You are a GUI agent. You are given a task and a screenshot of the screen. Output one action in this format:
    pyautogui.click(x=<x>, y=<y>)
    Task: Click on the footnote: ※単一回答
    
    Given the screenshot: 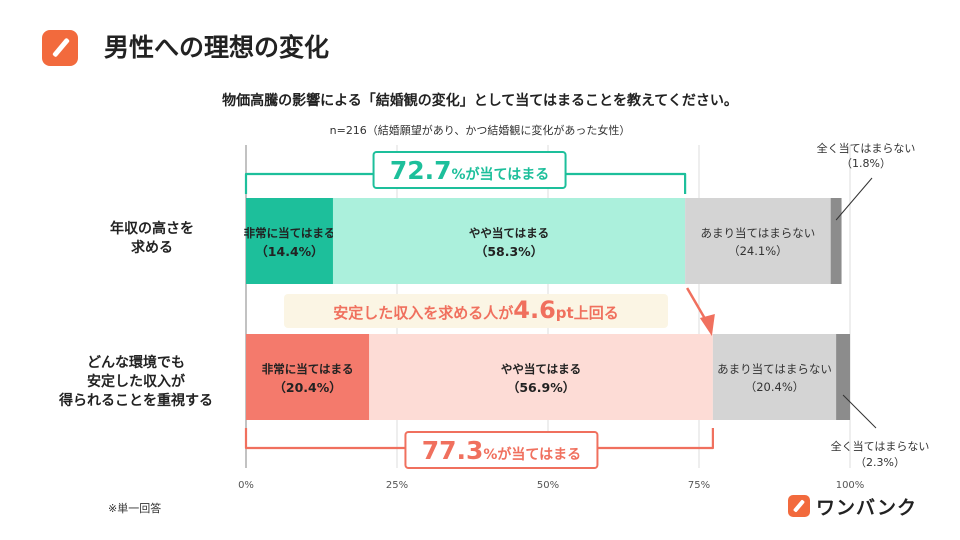 What is the action you would take?
    pyautogui.click(x=135, y=508)
    